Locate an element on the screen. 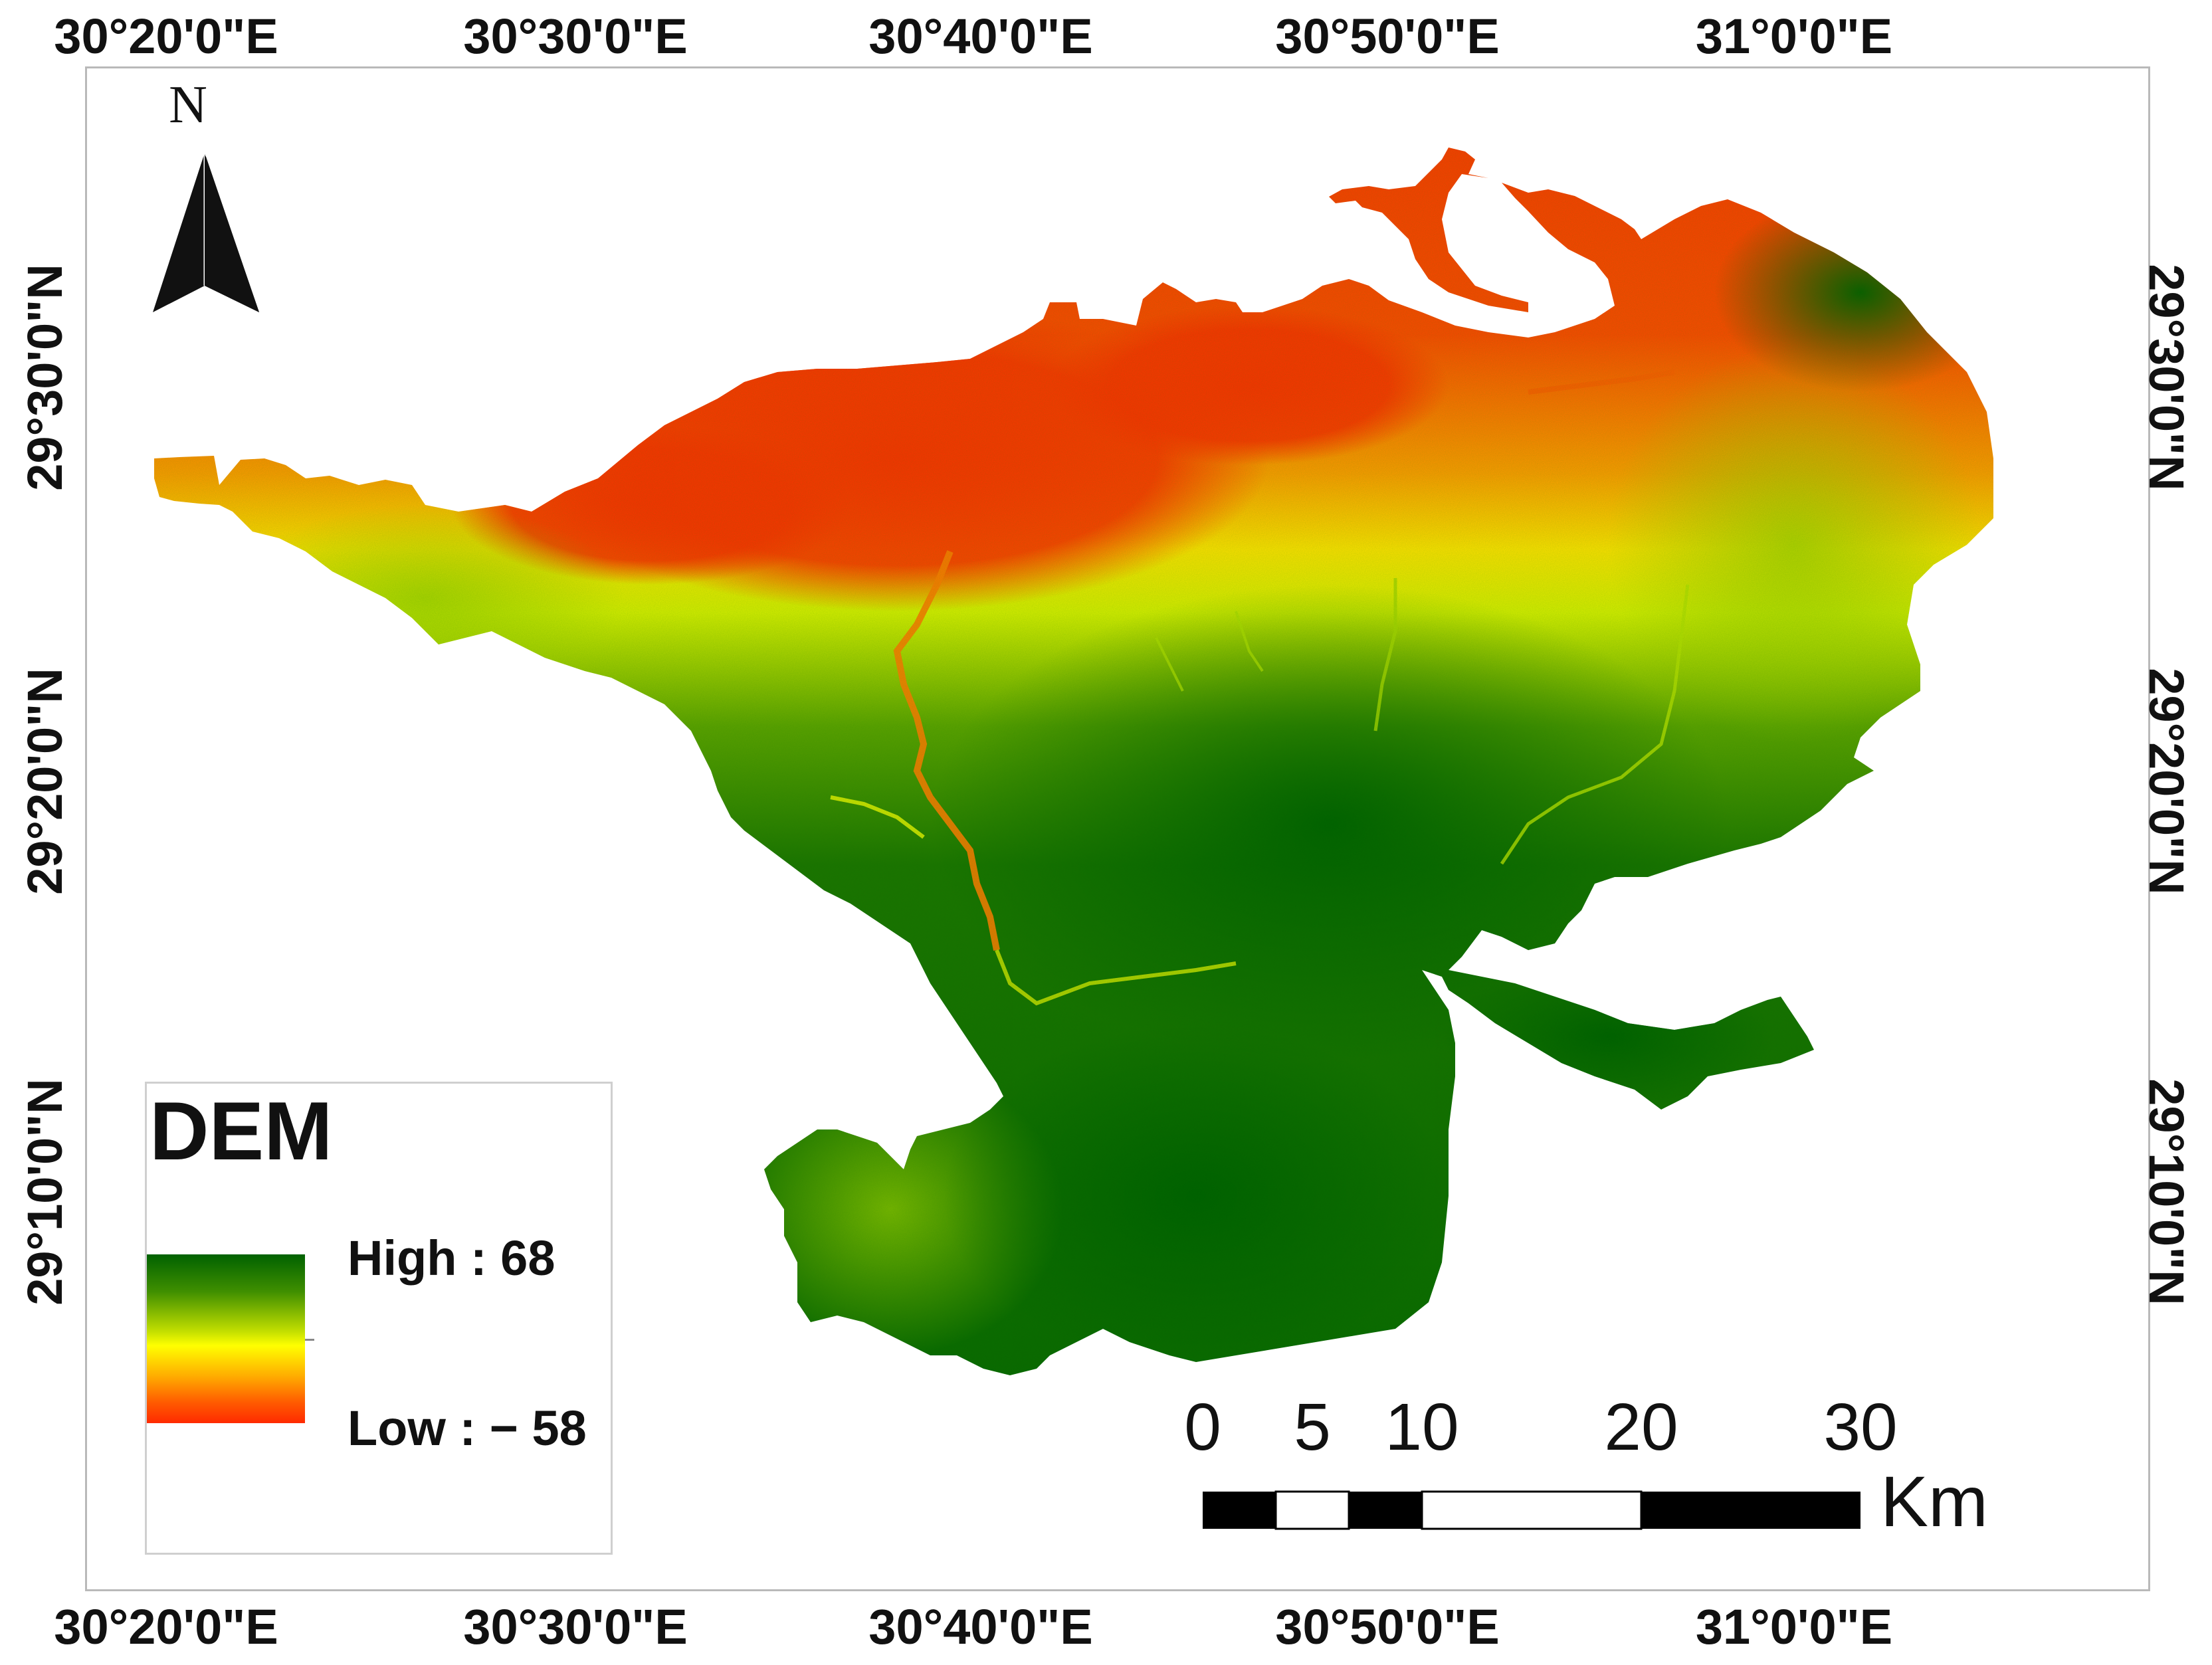 Image resolution: width=2212 pixels, height=1665 pixels. scale-label-20: 20 is located at coordinates (1641, 1427).